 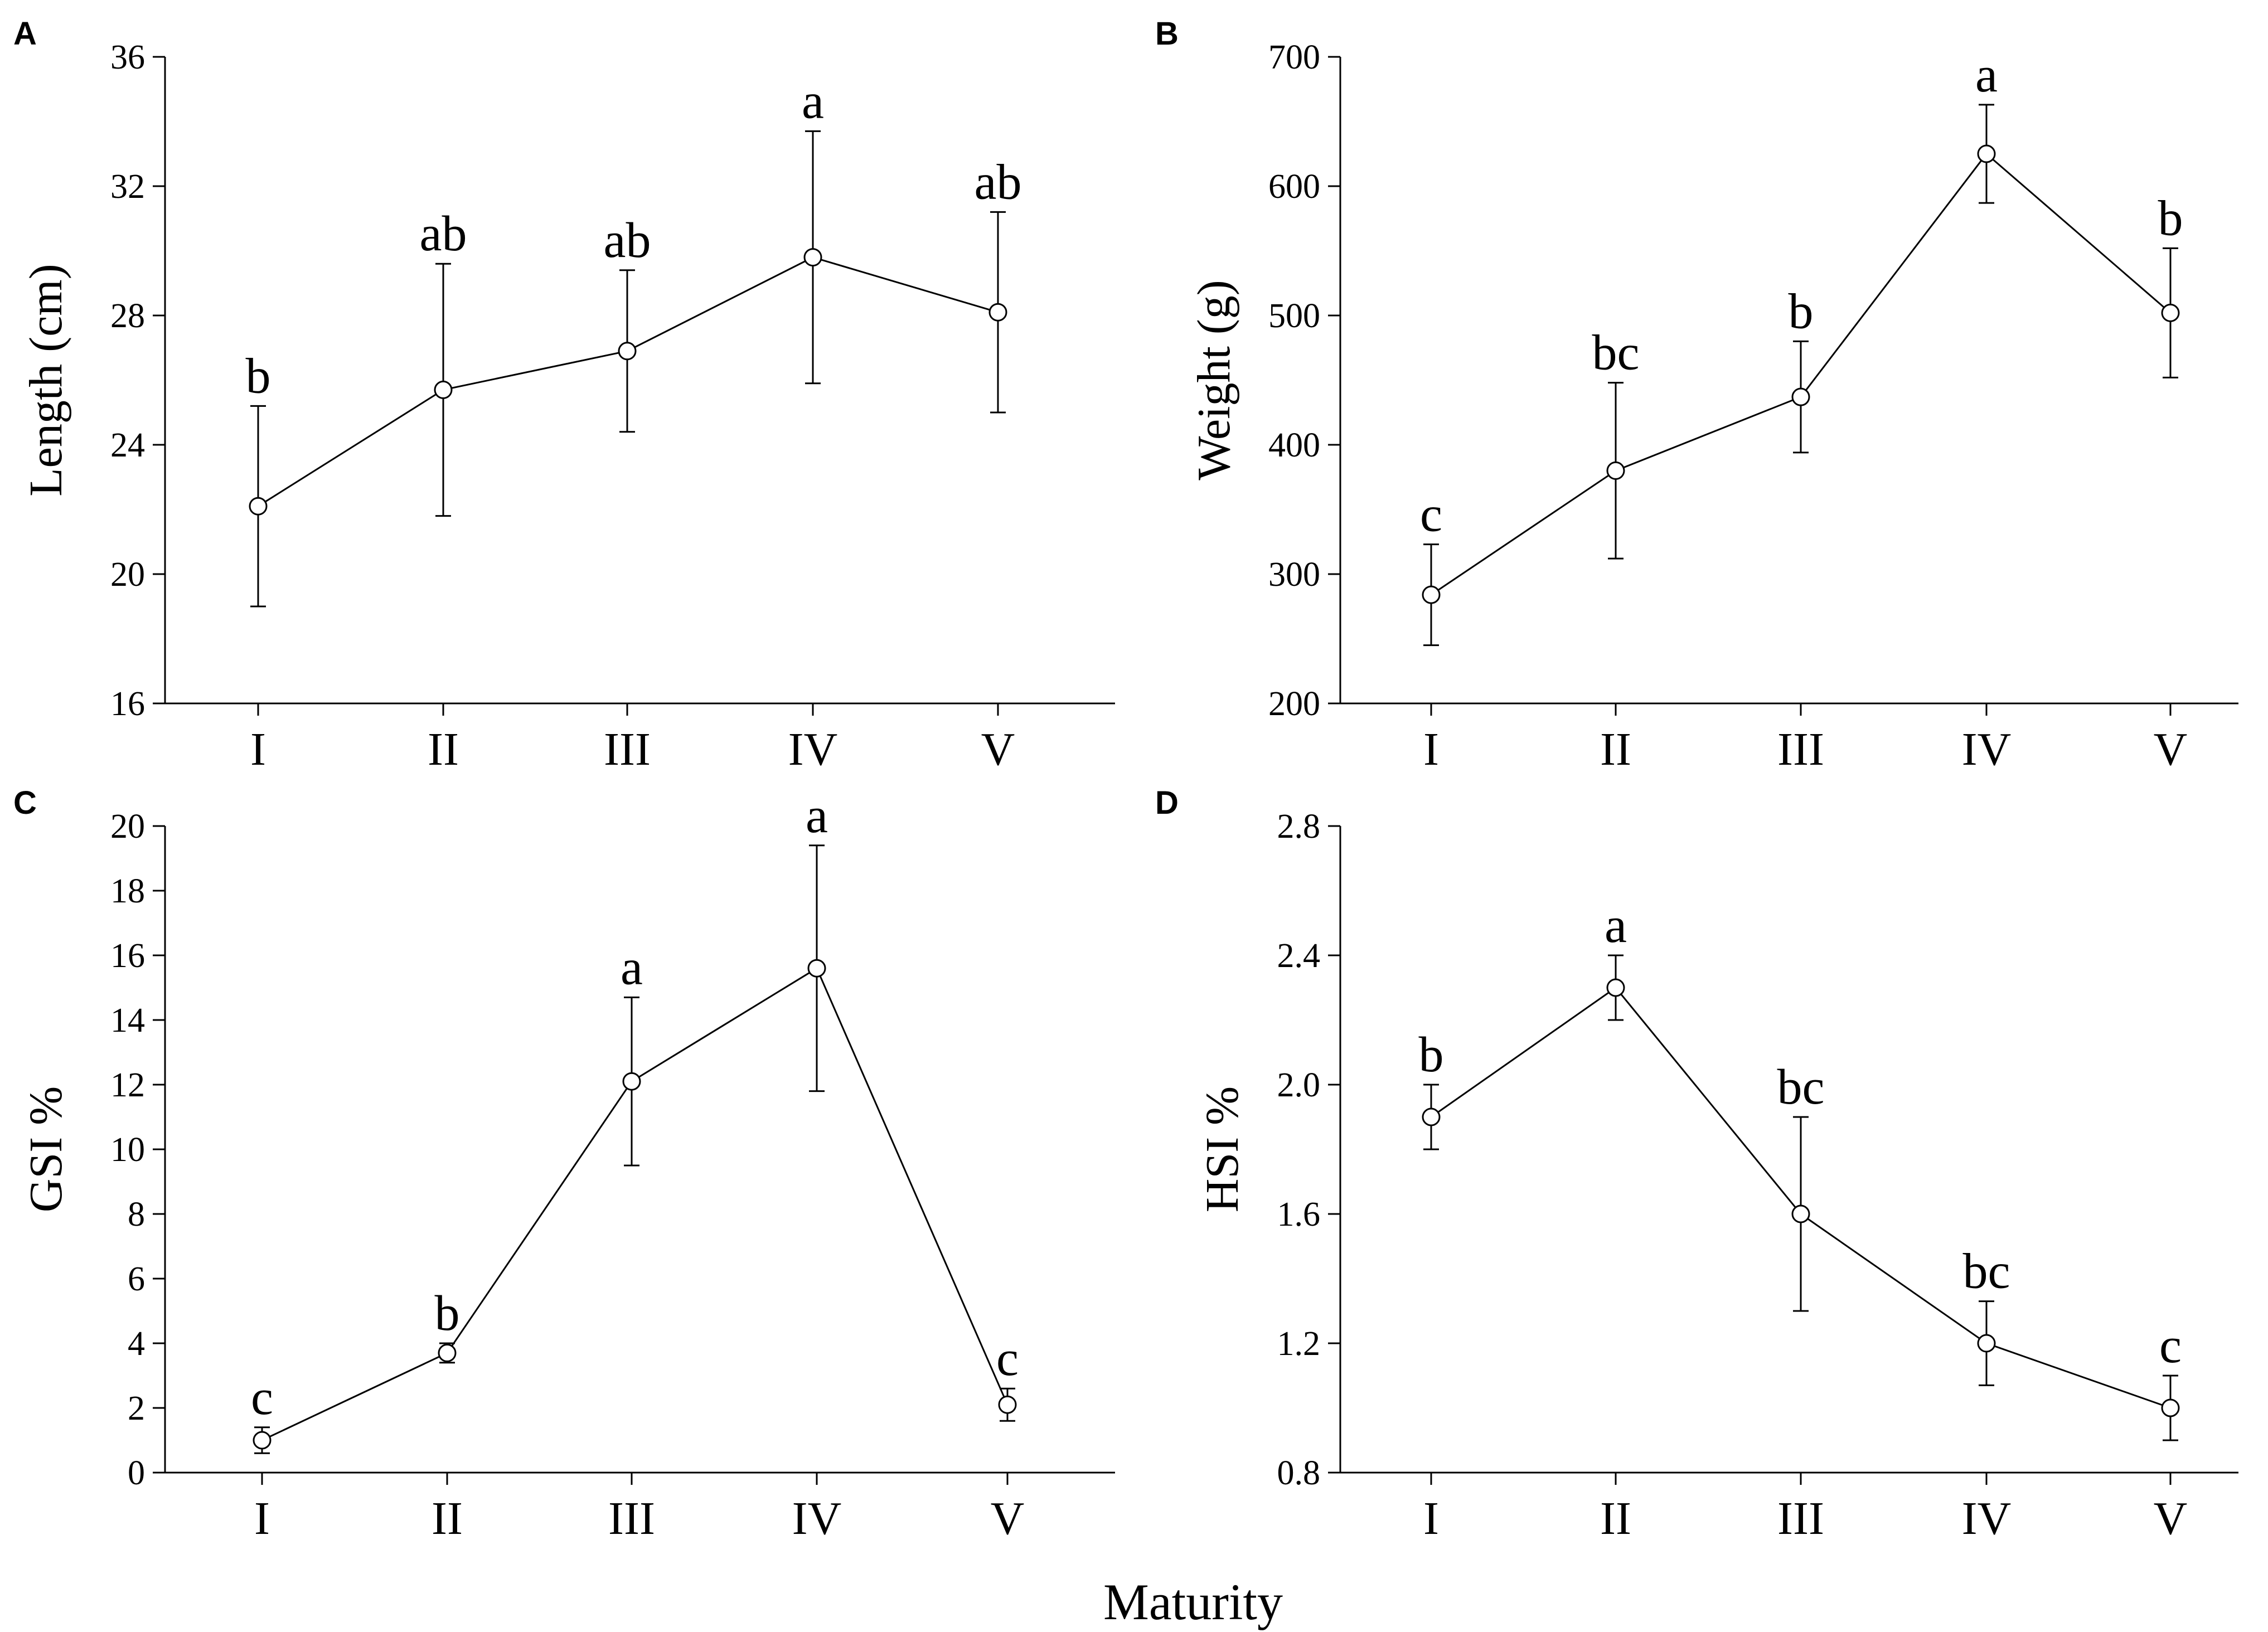 What do you see at coordinates (1294, 57) in the screenshot?
I see `y-tick-label: 700` at bounding box center [1294, 57].